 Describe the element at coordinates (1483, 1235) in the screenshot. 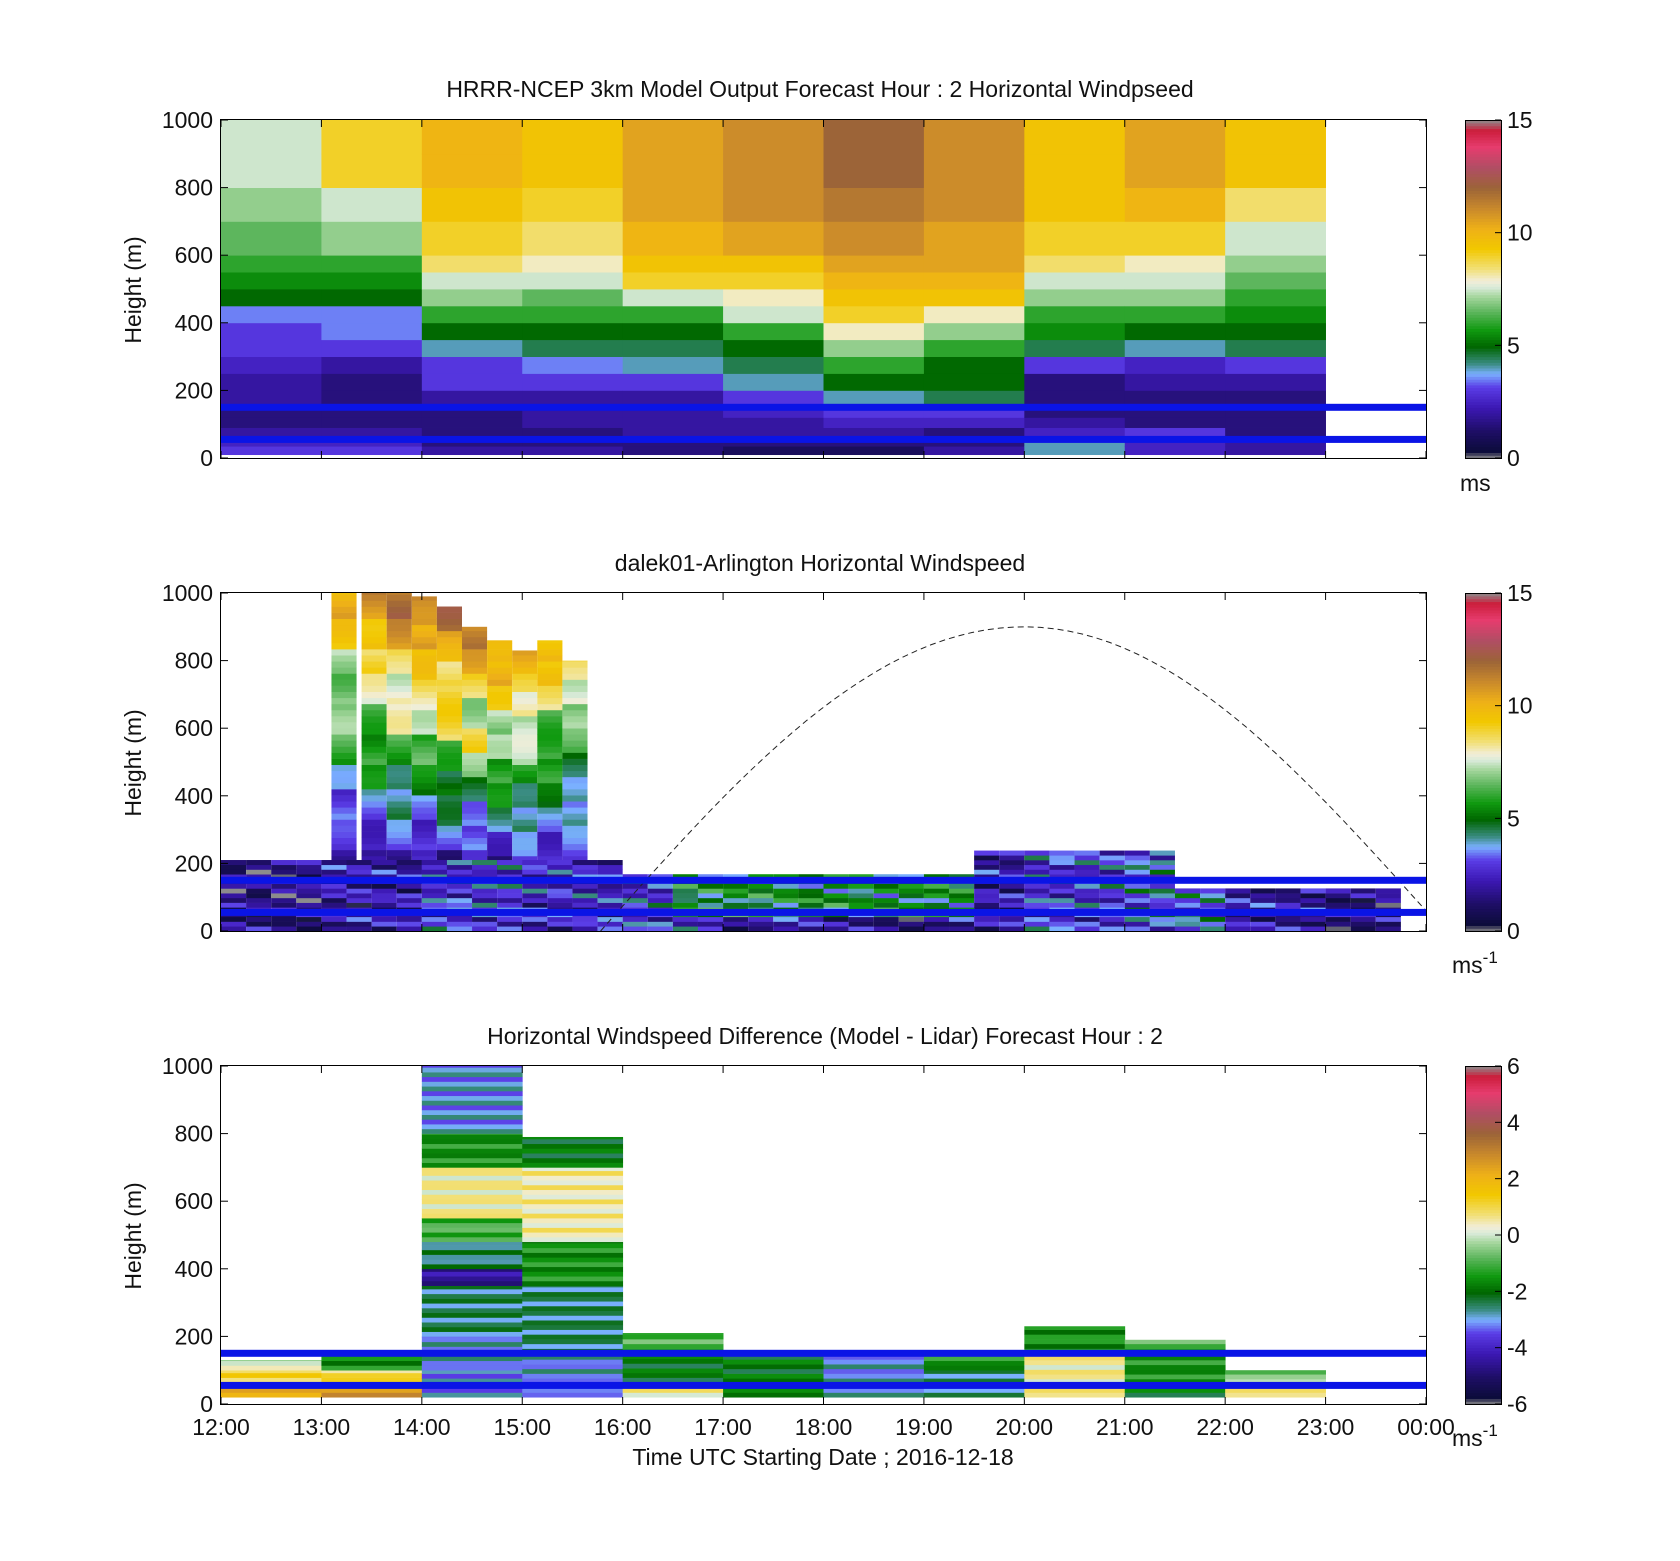

I see `colorbar-frame` at that location.